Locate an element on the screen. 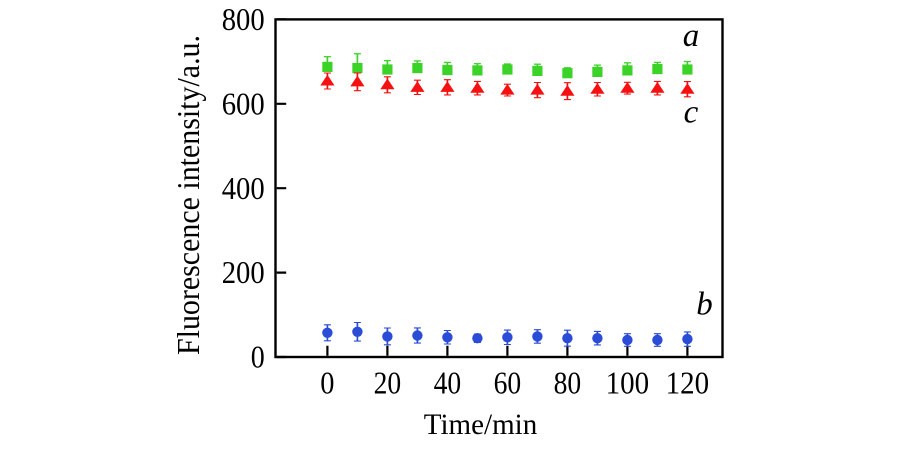  svg-text: c is located at coordinates (691, 113).